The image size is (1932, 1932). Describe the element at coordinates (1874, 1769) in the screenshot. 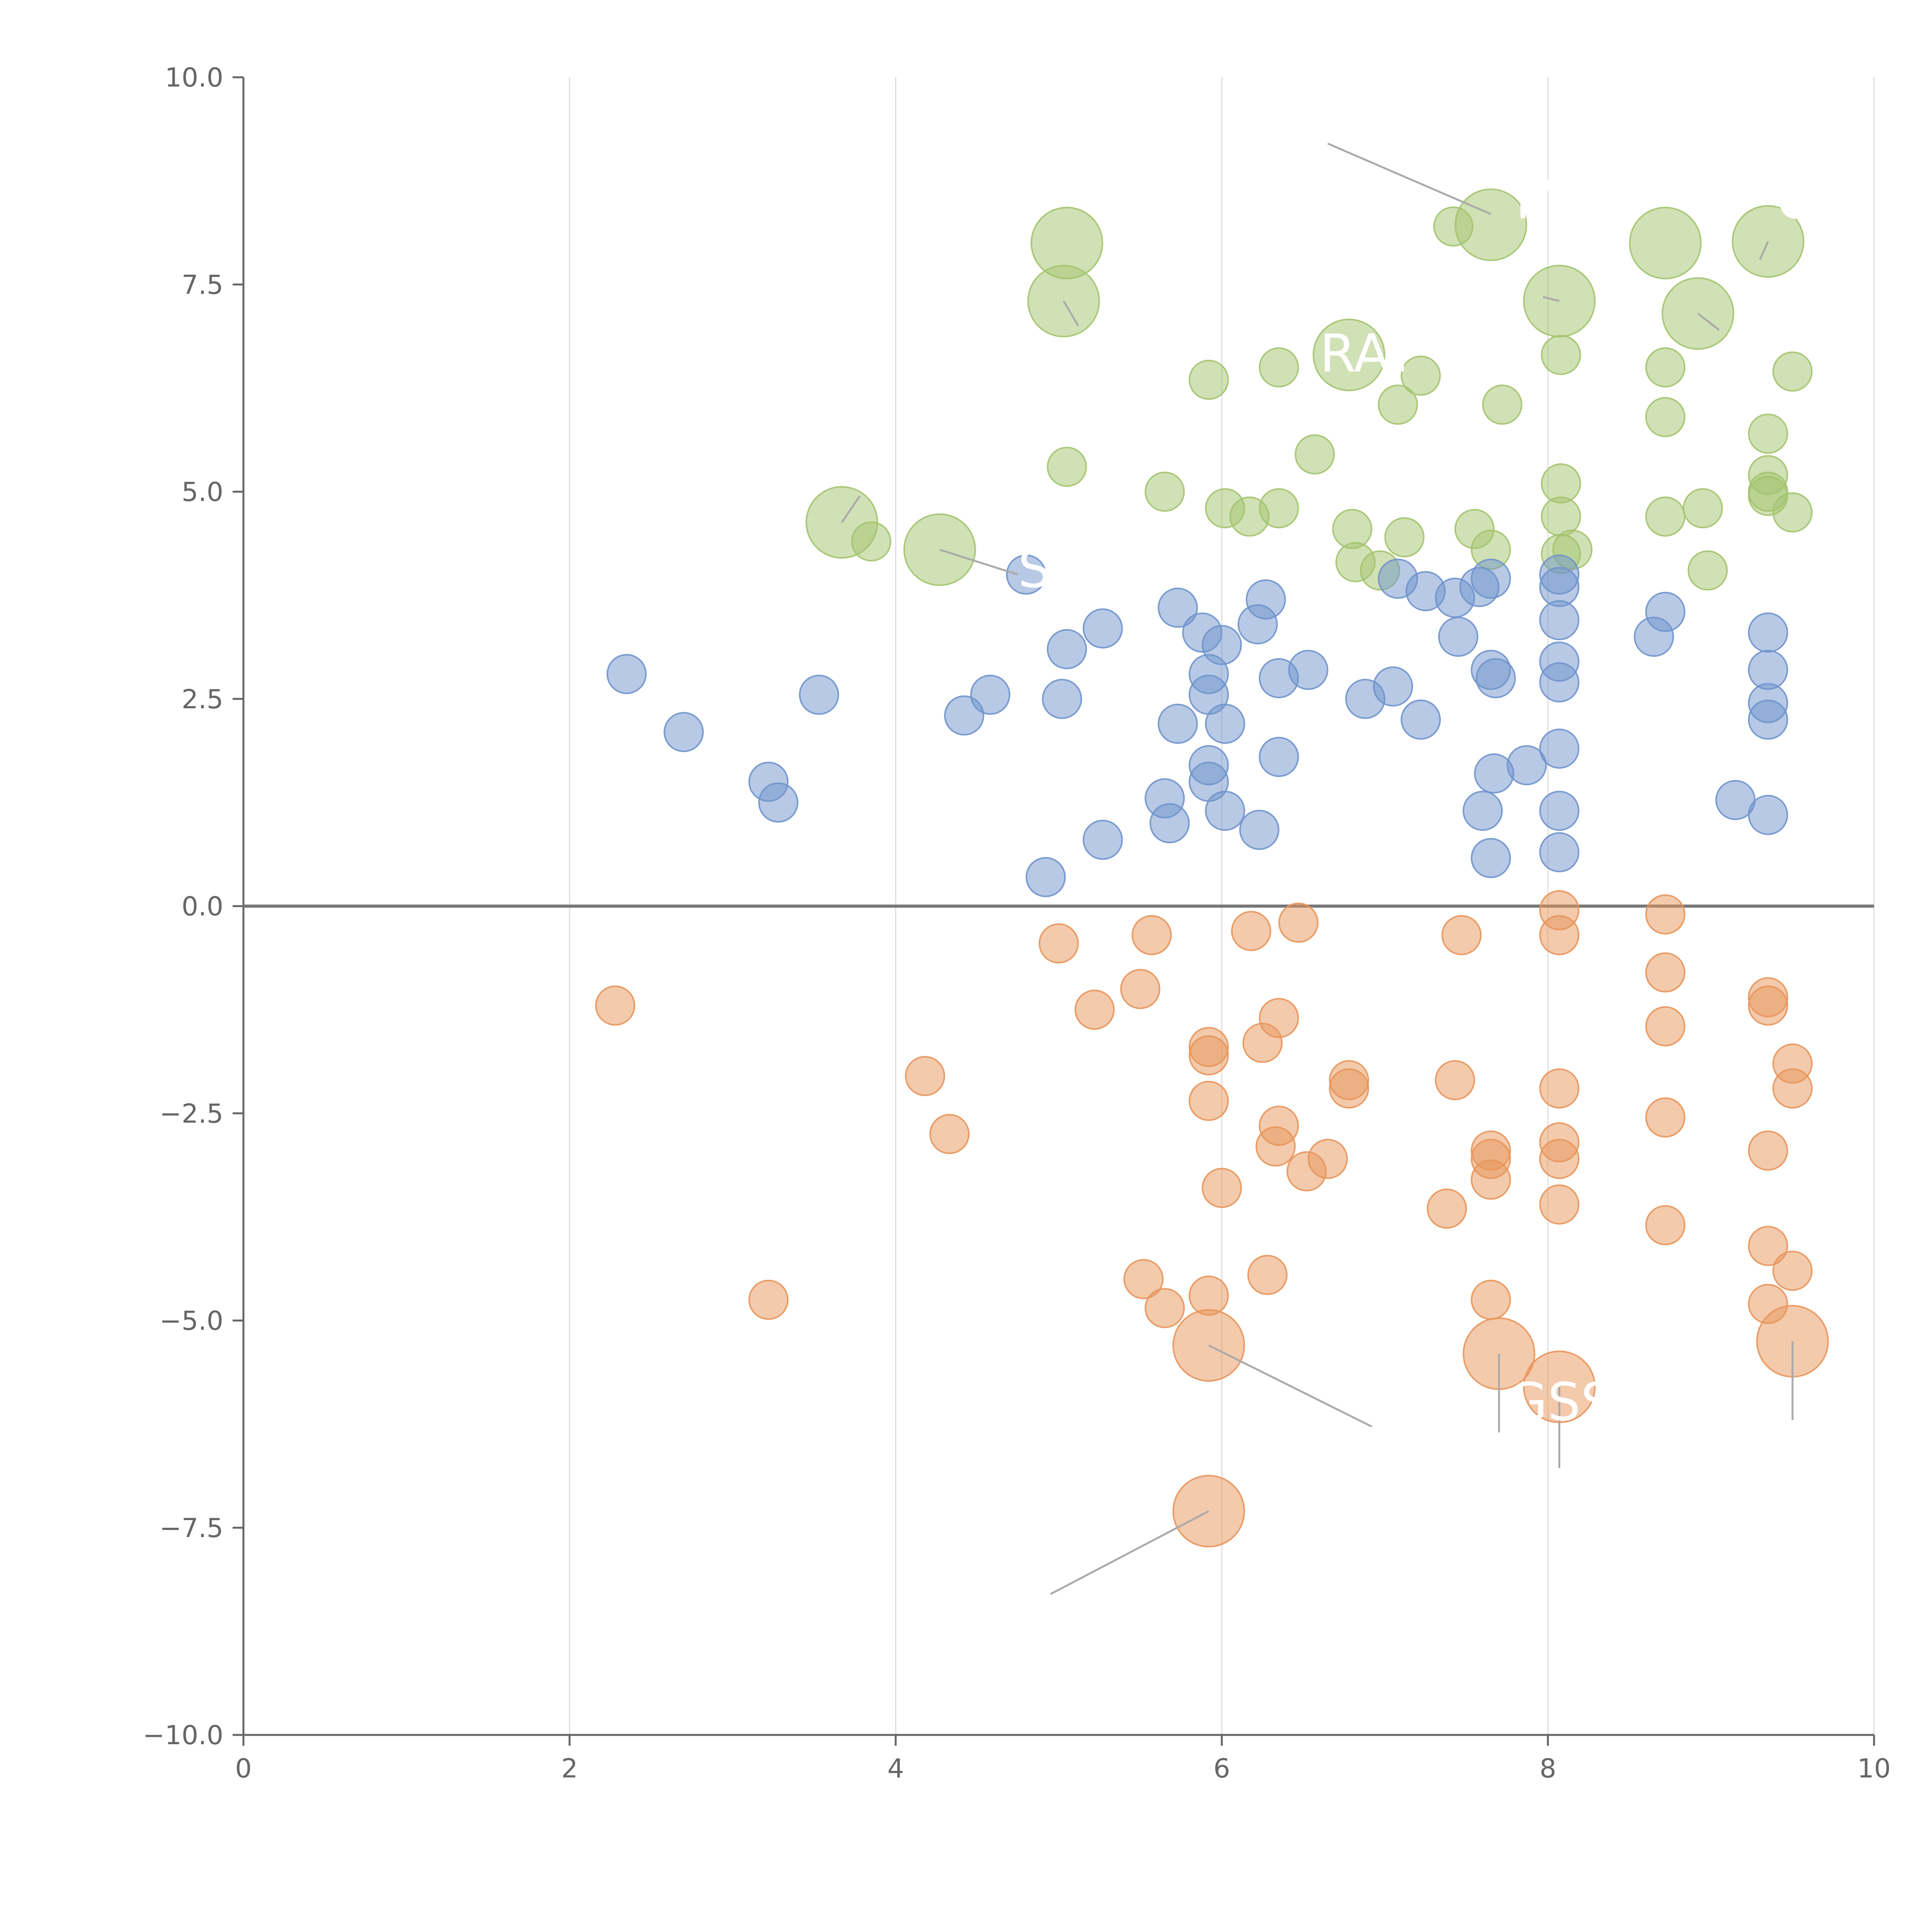

I see `x-tick-label: 10` at that location.